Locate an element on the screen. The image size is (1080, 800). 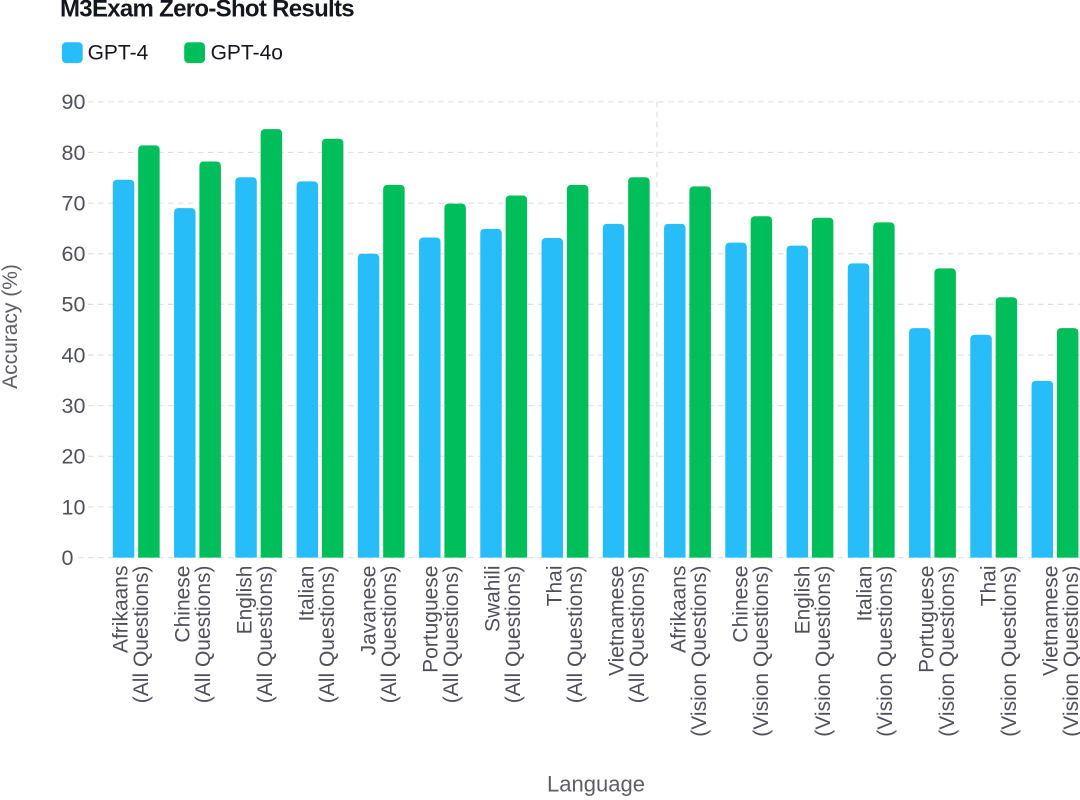
svg-text: 50 is located at coordinates (74, 305).